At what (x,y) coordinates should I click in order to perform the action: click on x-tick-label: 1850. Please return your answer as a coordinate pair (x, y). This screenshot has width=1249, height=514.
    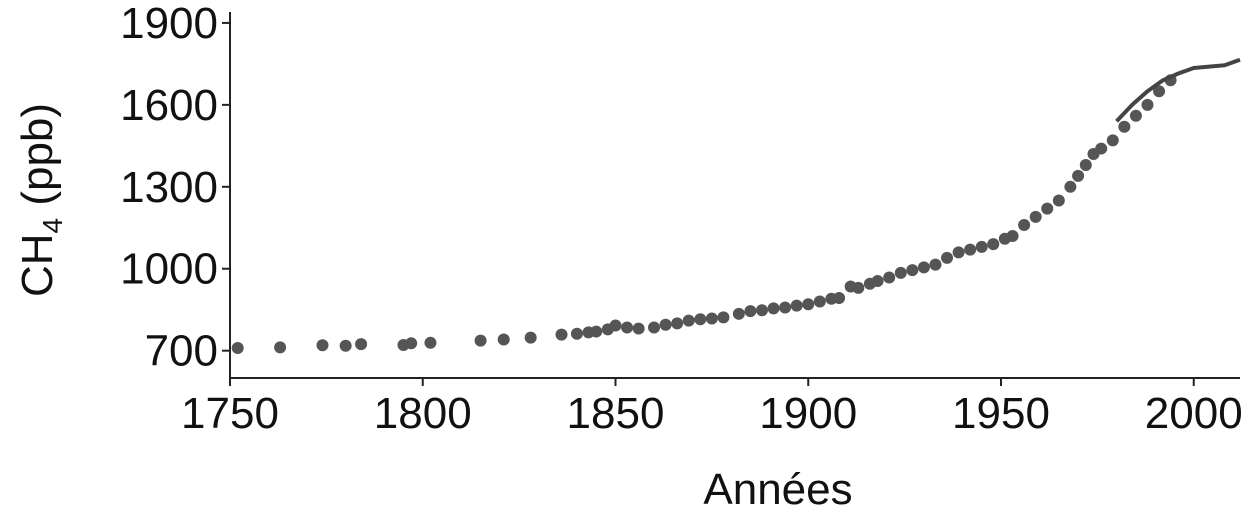
    Looking at the image, I should click on (616, 413).